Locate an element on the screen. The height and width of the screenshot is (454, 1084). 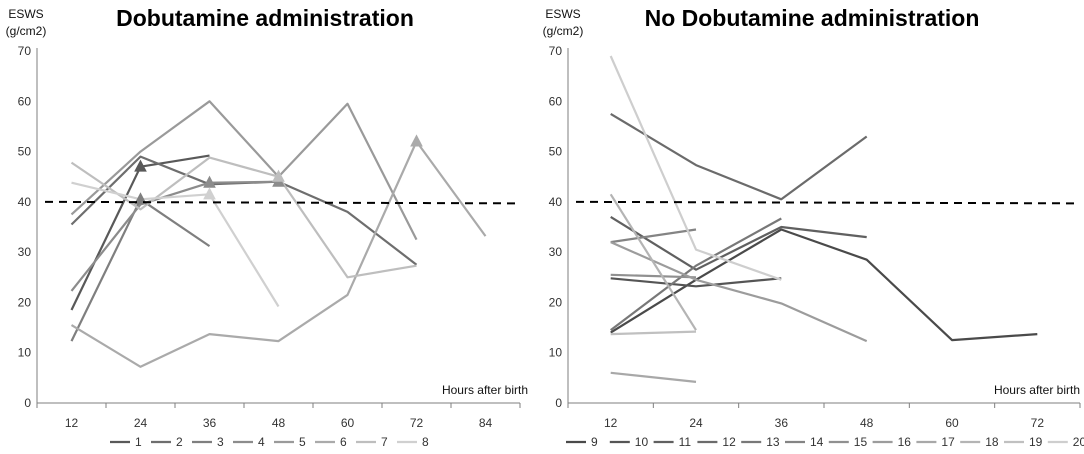
chart-title: No Dobutamine administration is located at coordinates (812, 18).